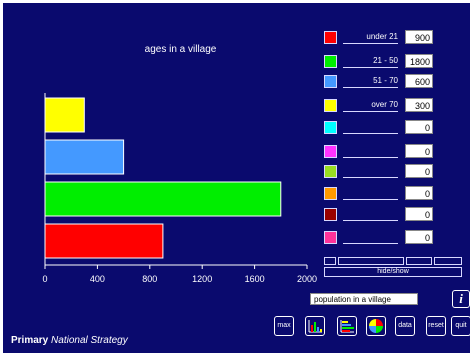  I want to click on bar-51to70, so click(84, 157).